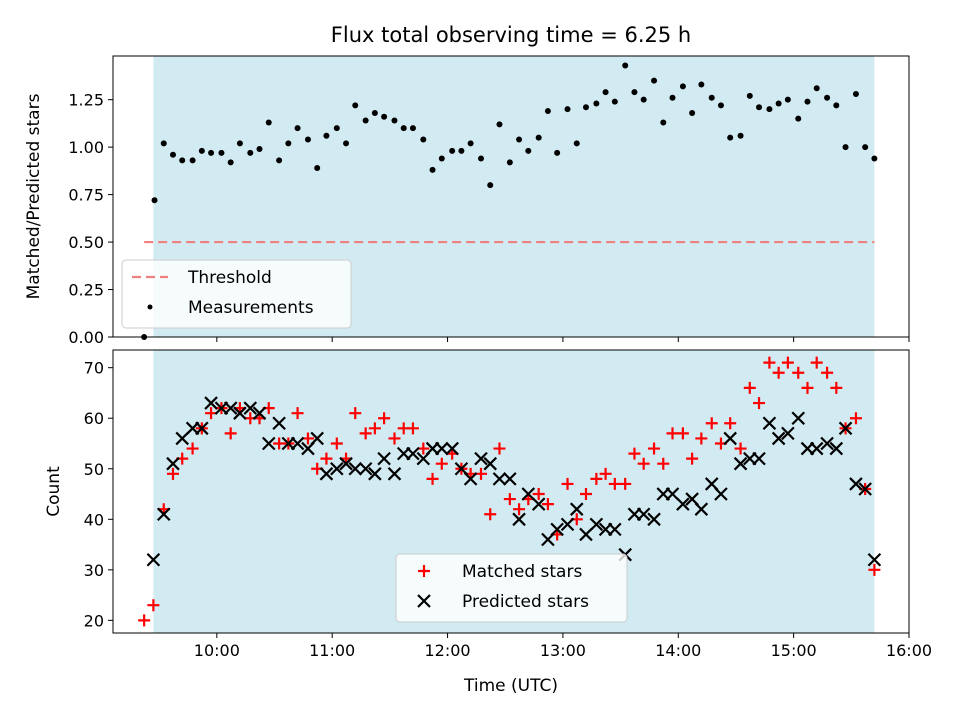 This screenshot has width=960, height=720. I want to click on legend-label: Measurements, so click(251, 308).